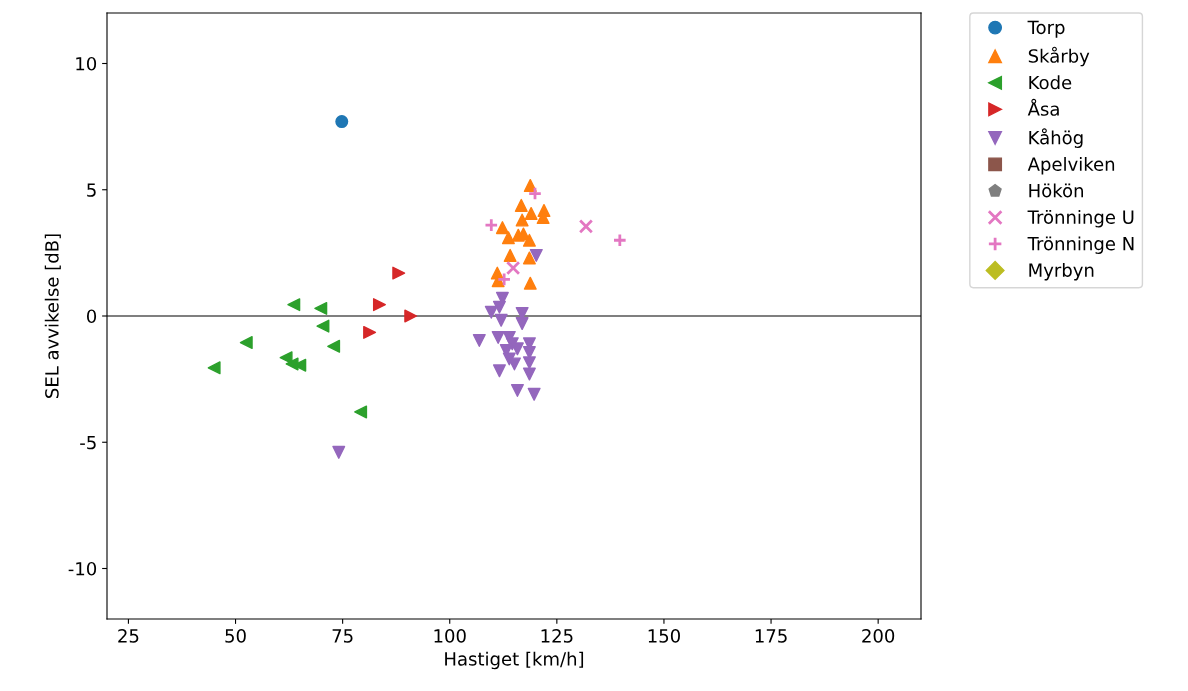 The width and height of the screenshot is (1188, 691). Describe the element at coordinates (1043, 107) in the screenshot. I see `legend-label: Åsa` at that location.